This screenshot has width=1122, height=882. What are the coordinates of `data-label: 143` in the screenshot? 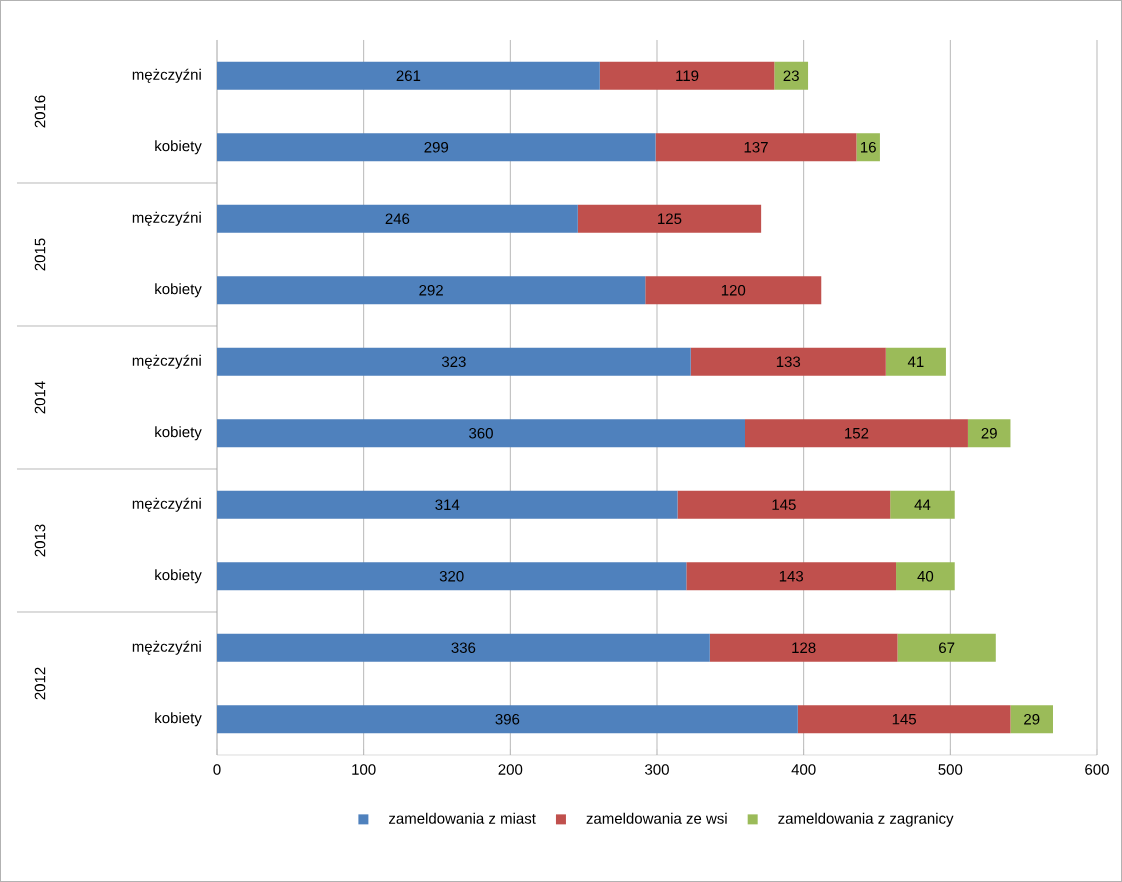 It's located at (791, 576).